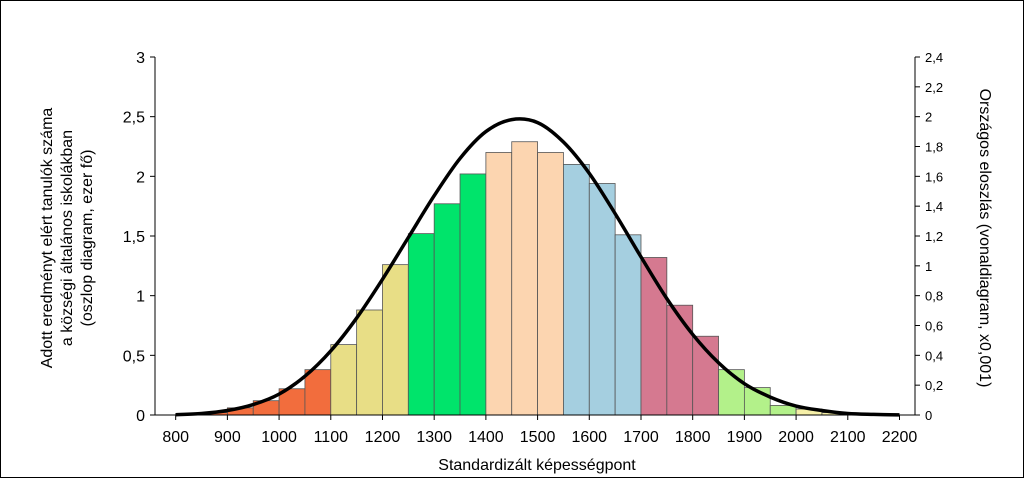 The width and height of the screenshot is (1024, 478). Describe the element at coordinates (227, 437) in the screenshot. I see `x-tick-label: 900` at that location.